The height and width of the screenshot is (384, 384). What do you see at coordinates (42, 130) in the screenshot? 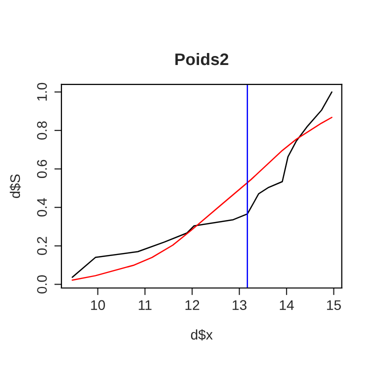
I see `y-tick-label: 0.8` at bounding box center [42, 130].